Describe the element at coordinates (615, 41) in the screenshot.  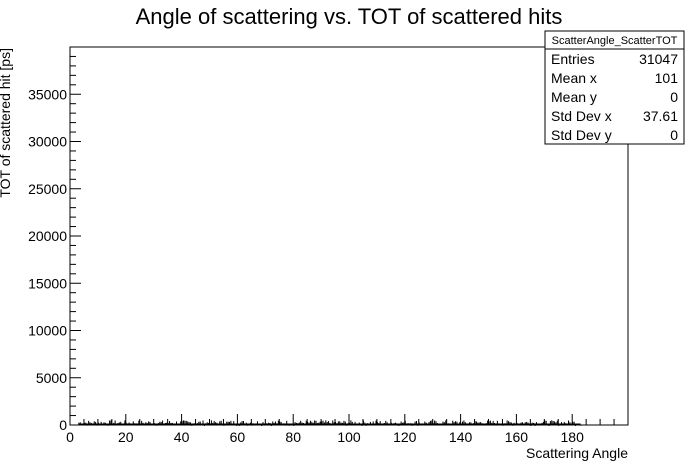
I see `stats-box-title: ScatterAngle_ScatterTOT` at that location.